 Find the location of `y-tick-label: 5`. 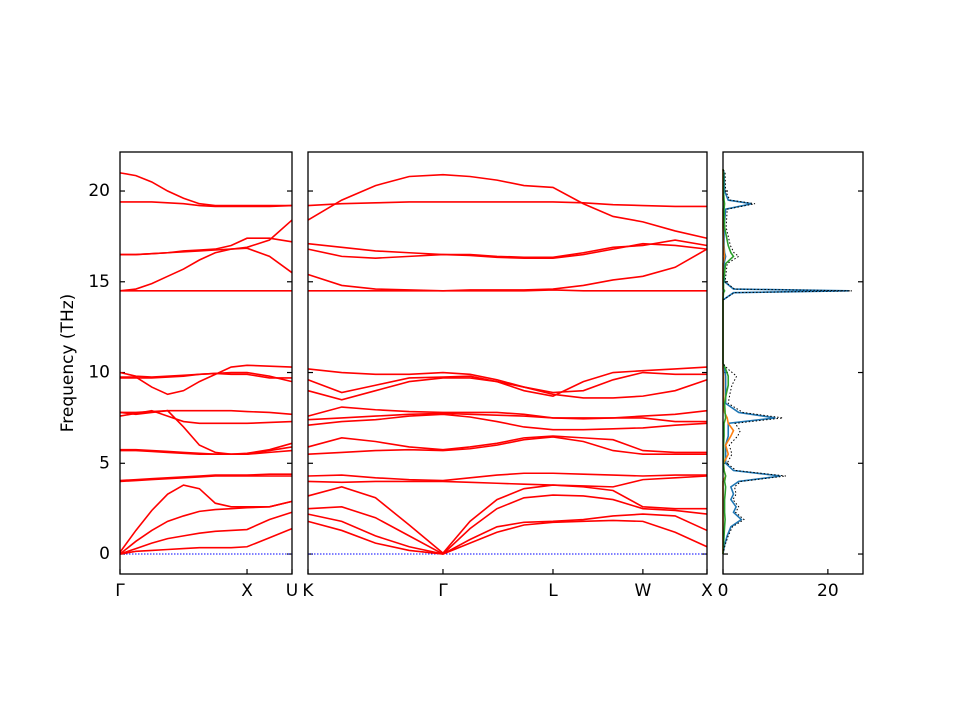

y-tick-label: 5 is located at coordinates (104, 463).